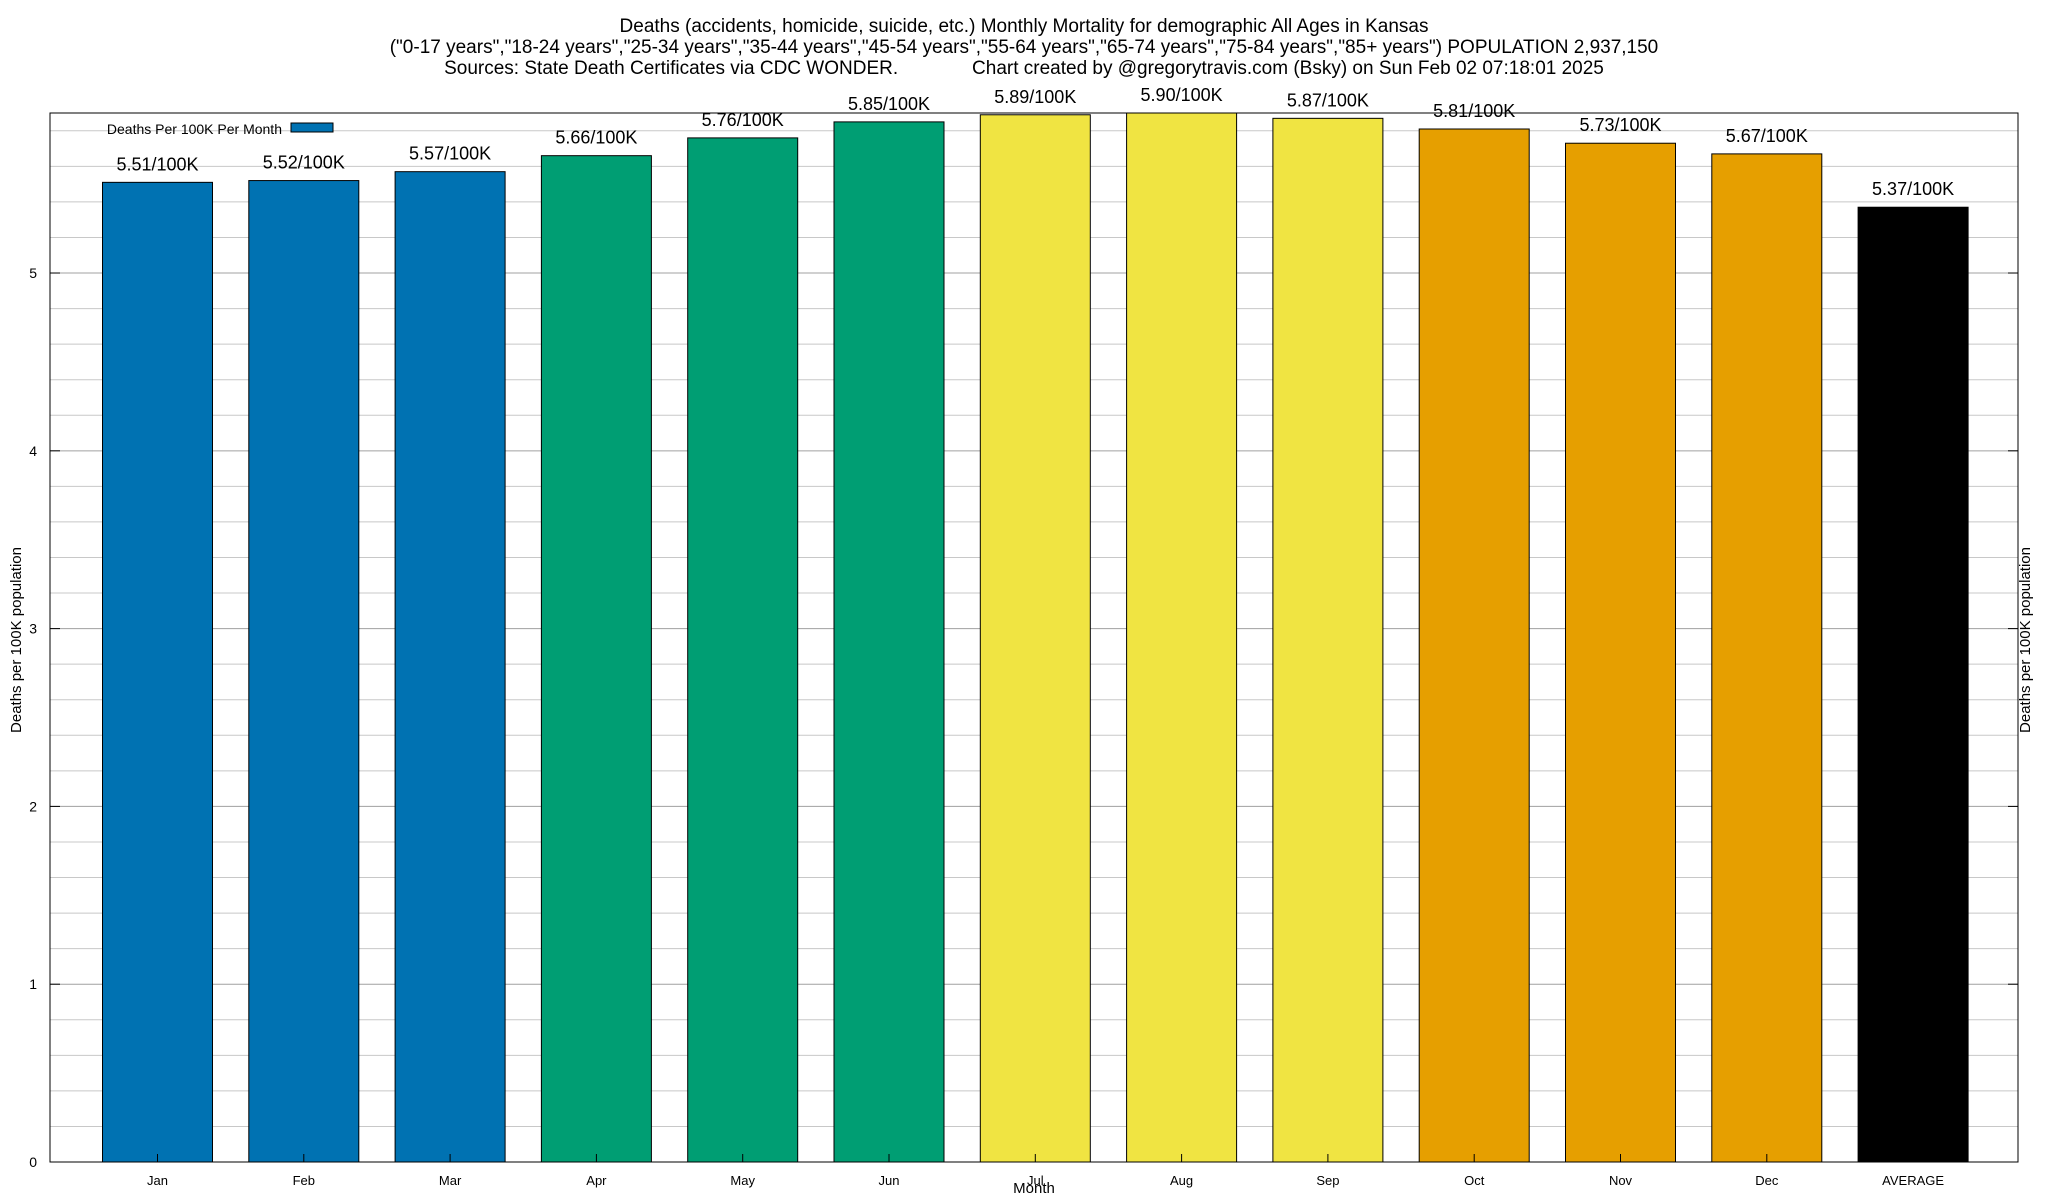 Image resolution: width=2048 pixels, height=1200 pixels. I want to click on bar-nov, so click(1620, 652).